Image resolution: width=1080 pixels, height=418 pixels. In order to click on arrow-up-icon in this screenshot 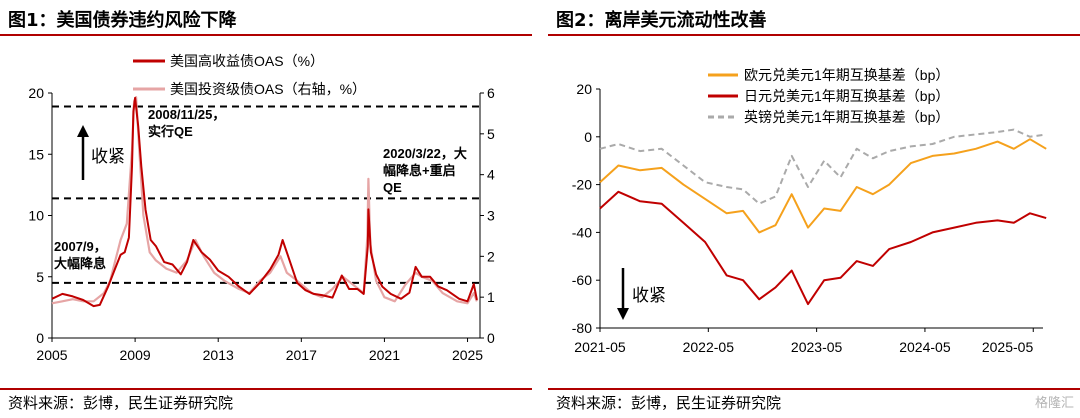, I will do `click(83, 131)`.